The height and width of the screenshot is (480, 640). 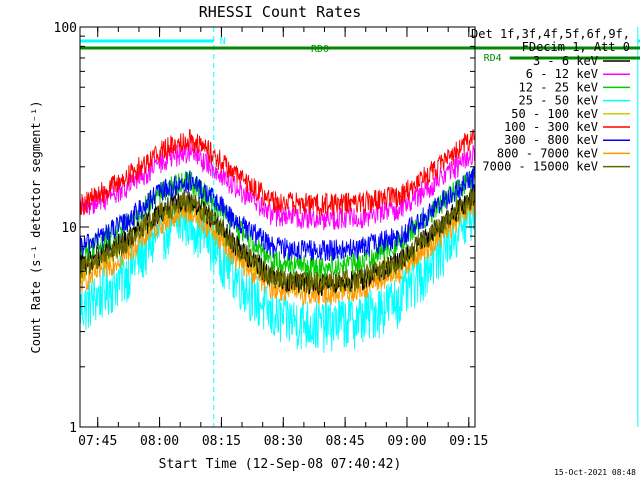 What do you see at coordinates (283, 441) in the screenshot?
I see `x-tick-label: 08:30` at bounding box center [283, 441].